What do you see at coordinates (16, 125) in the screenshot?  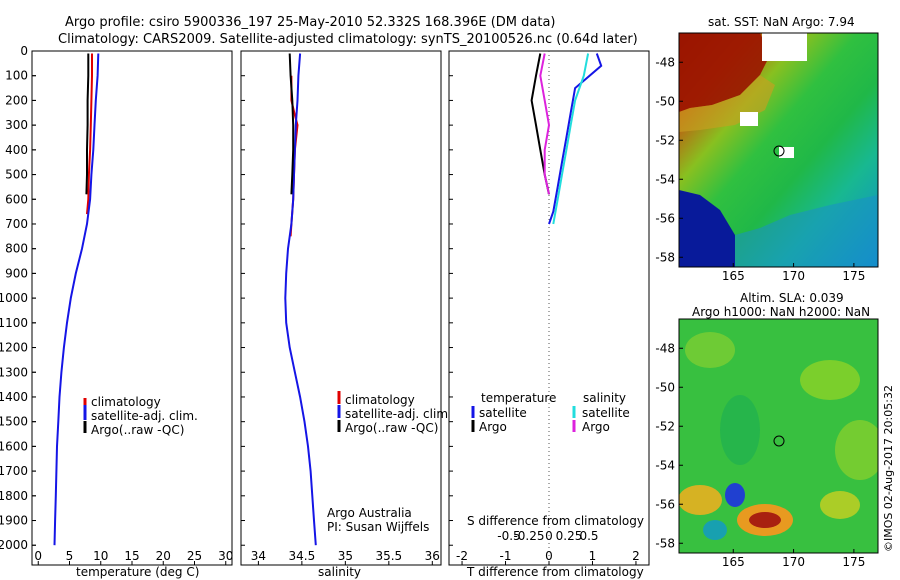 I see `y-tick-label: 300` at bounding box center [16, 125].